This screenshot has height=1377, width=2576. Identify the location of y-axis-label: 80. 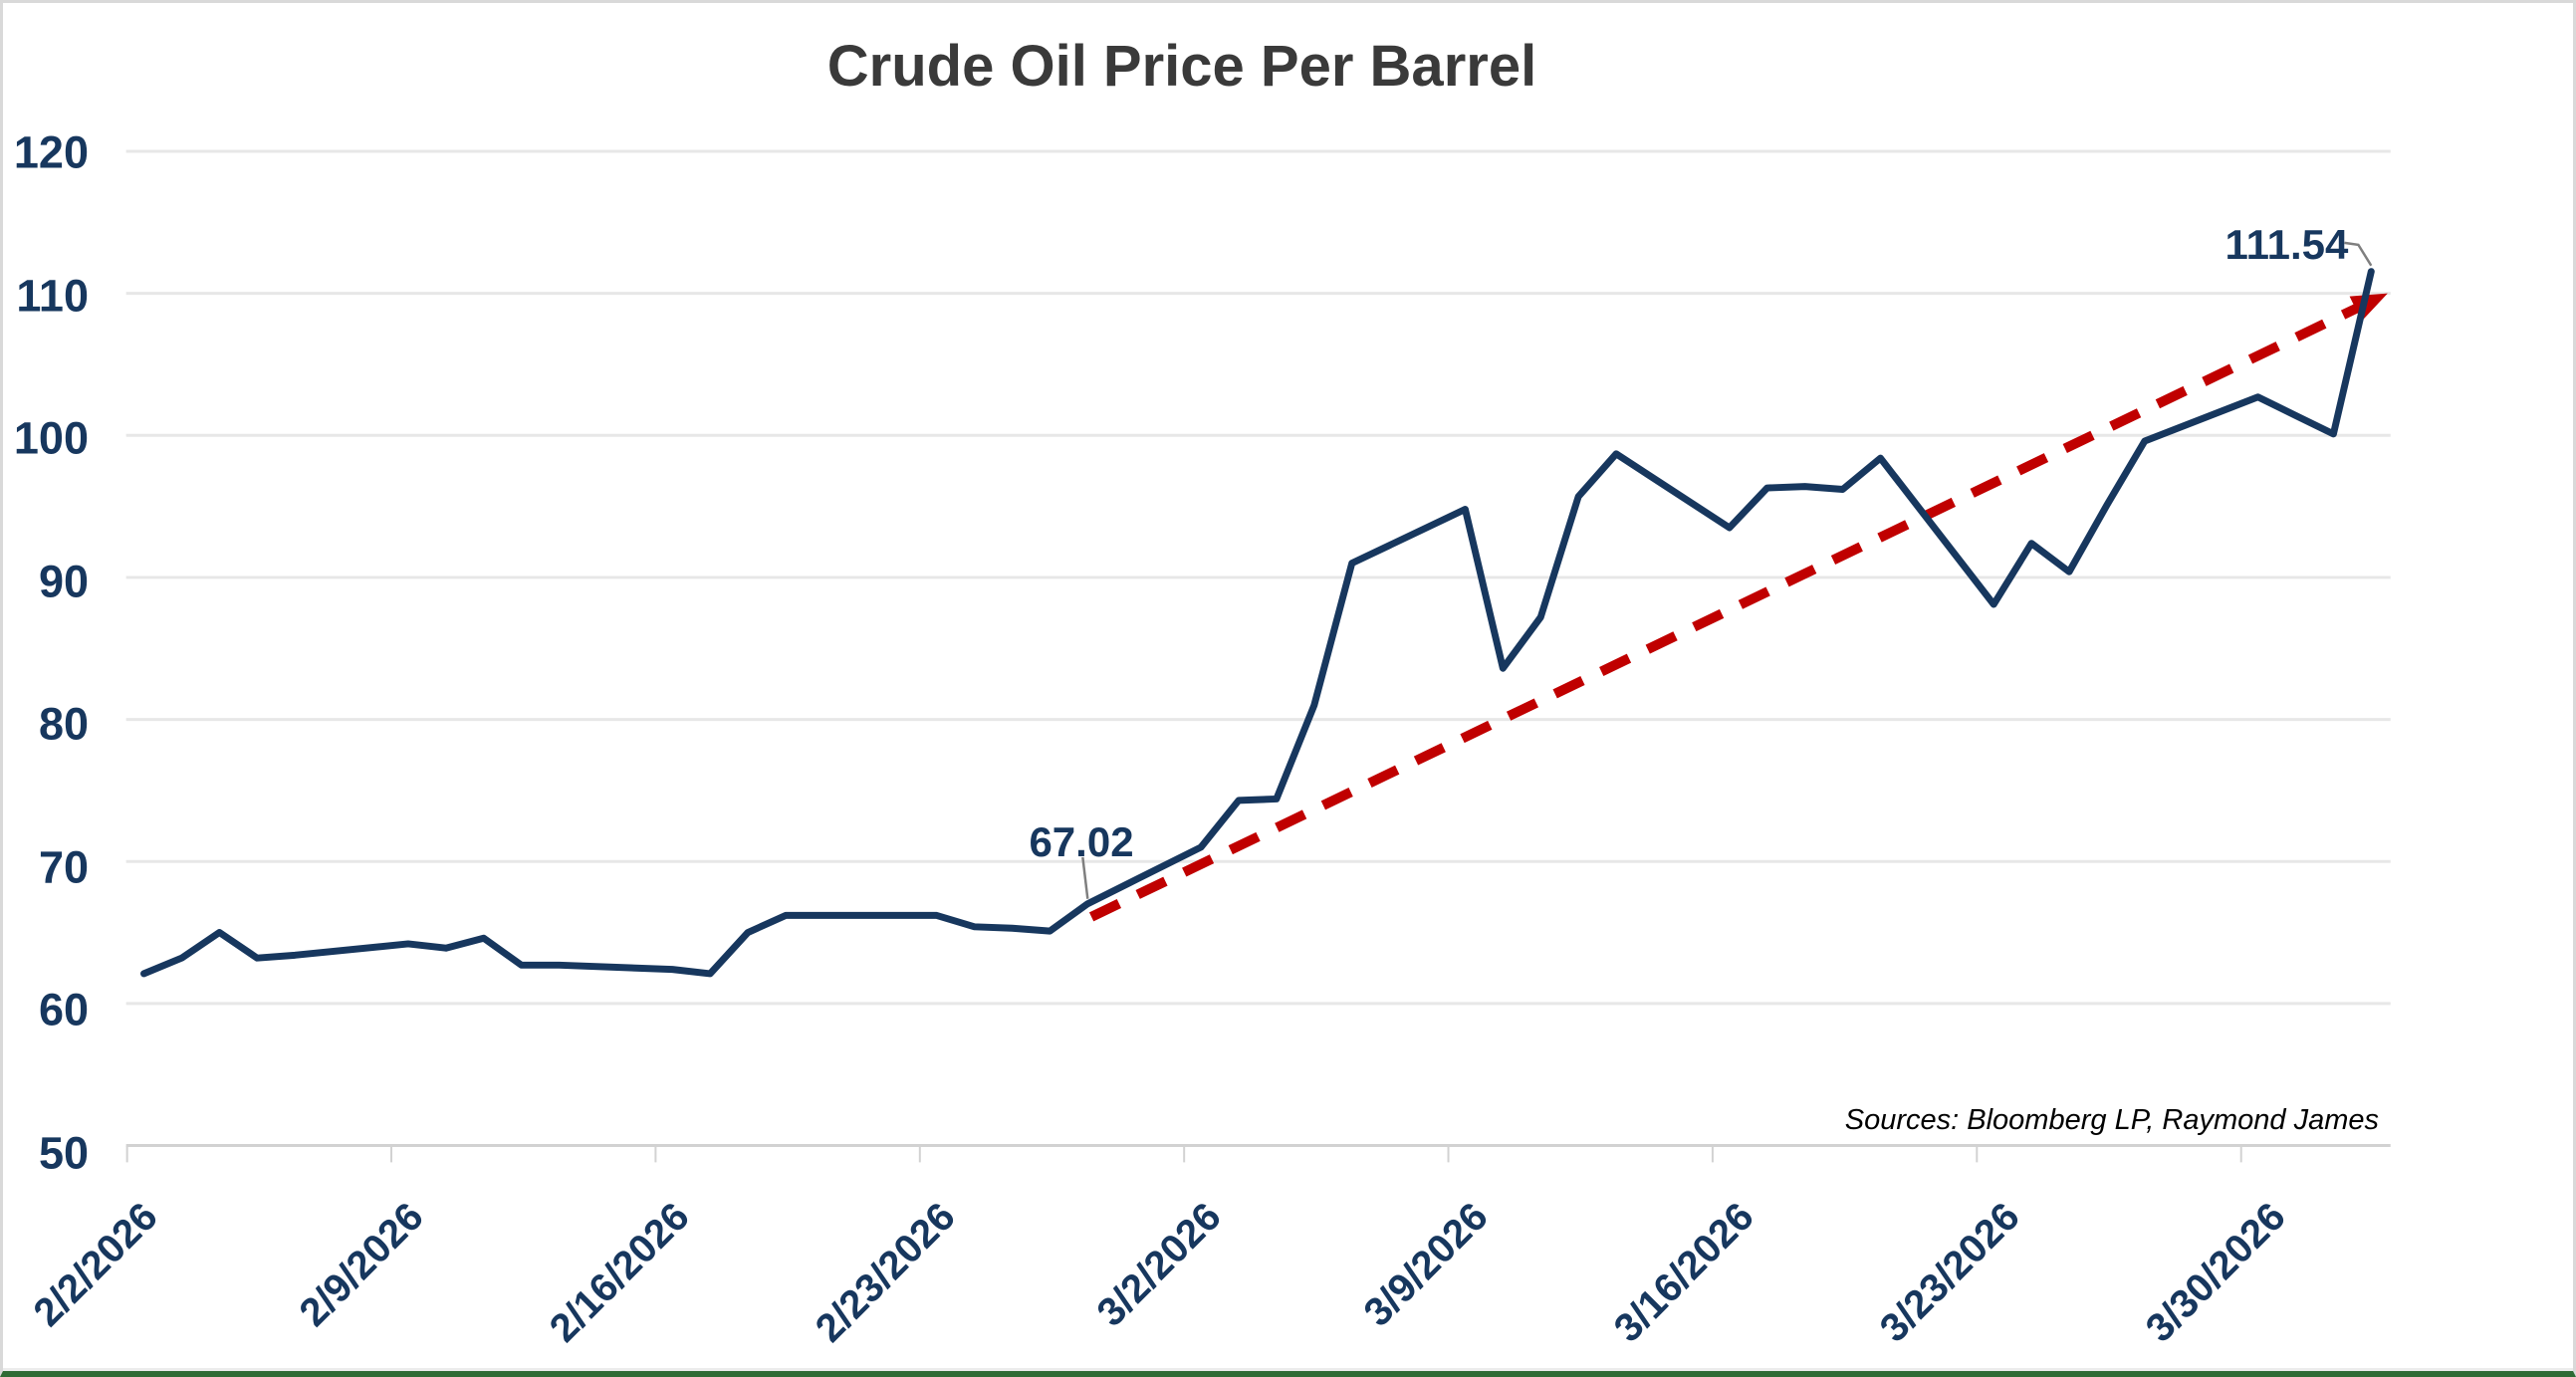
(63, 724).